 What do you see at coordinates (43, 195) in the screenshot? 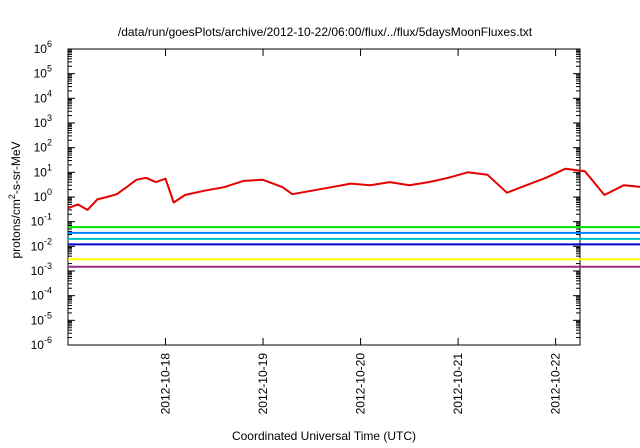
I see `y-tick-label: 10⁰` at bounding box center [43, 195].